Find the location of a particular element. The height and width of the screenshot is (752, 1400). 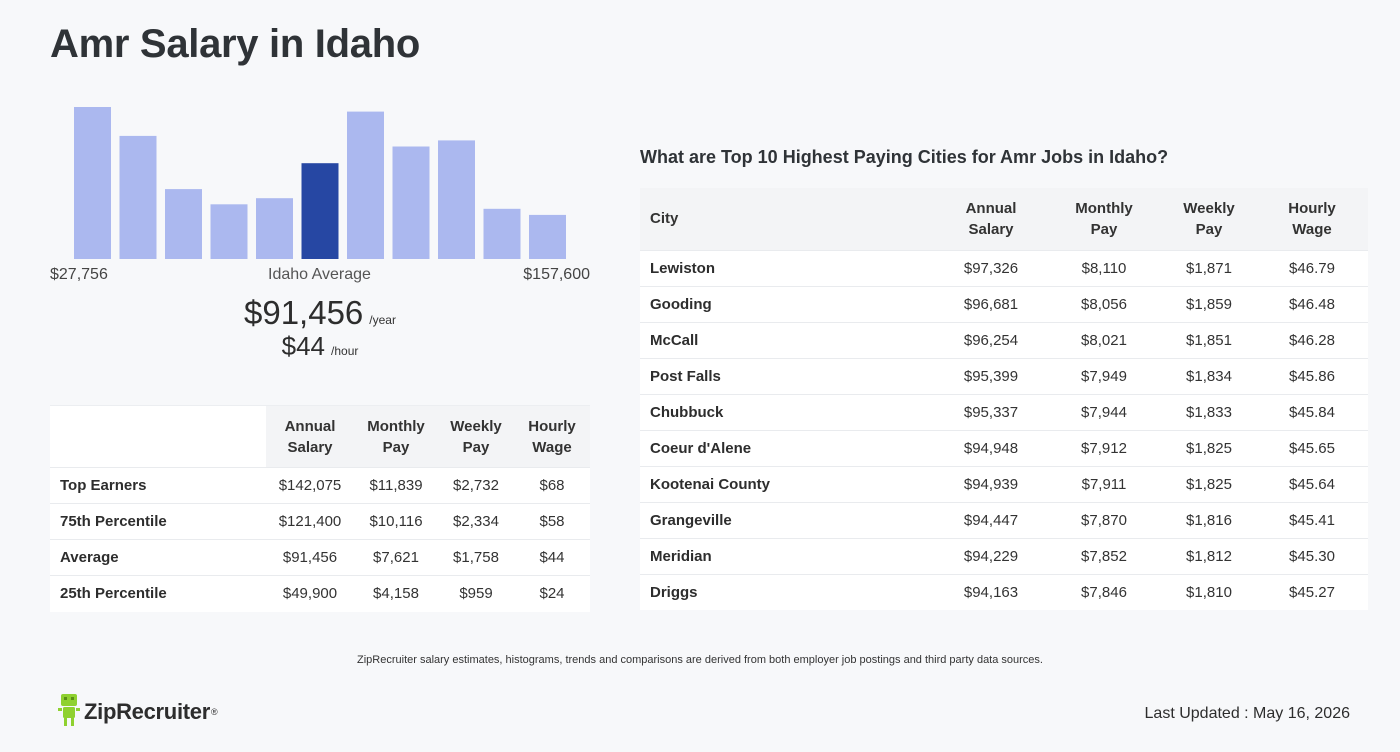

hourly-wage-unit: /hour is located at coordinates (345, 351).